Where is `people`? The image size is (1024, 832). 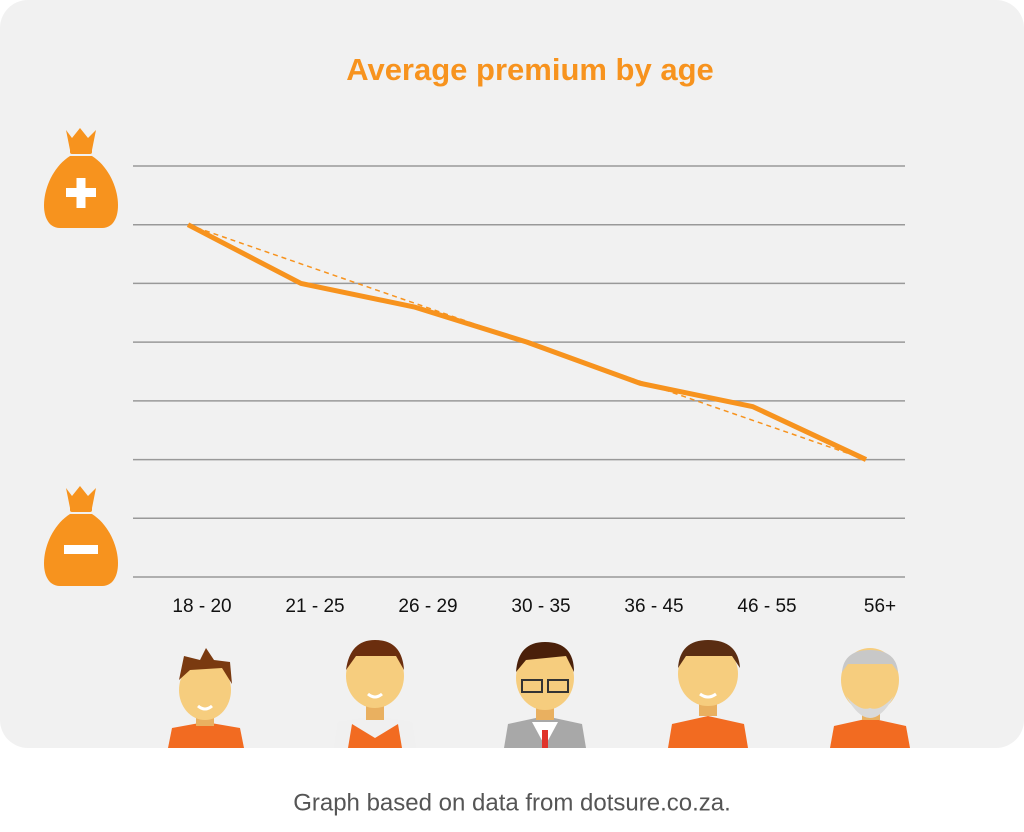
people is located at coordinates (539, 694).